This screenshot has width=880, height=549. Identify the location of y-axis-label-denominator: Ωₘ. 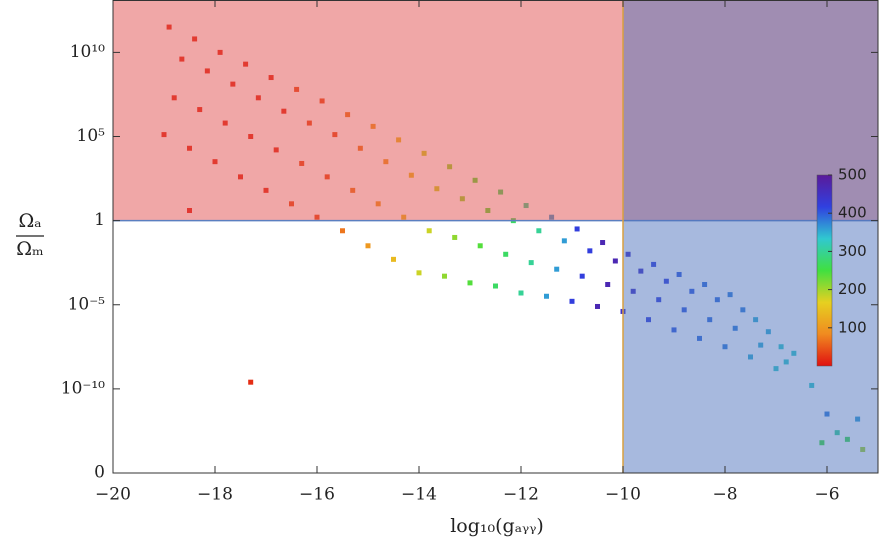
(30, 249).